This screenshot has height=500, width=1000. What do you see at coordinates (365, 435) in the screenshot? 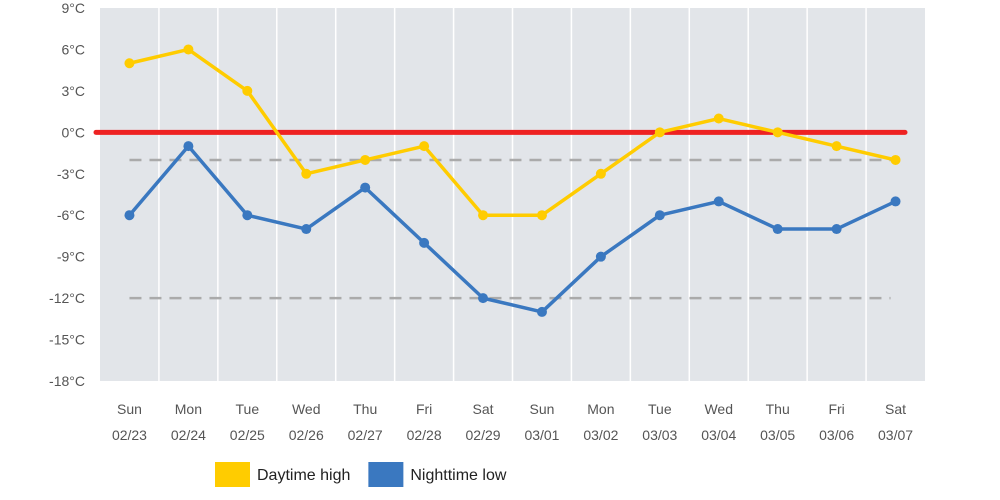
I see `x-tick-date: 02/27` at bounding box center [365, 435].